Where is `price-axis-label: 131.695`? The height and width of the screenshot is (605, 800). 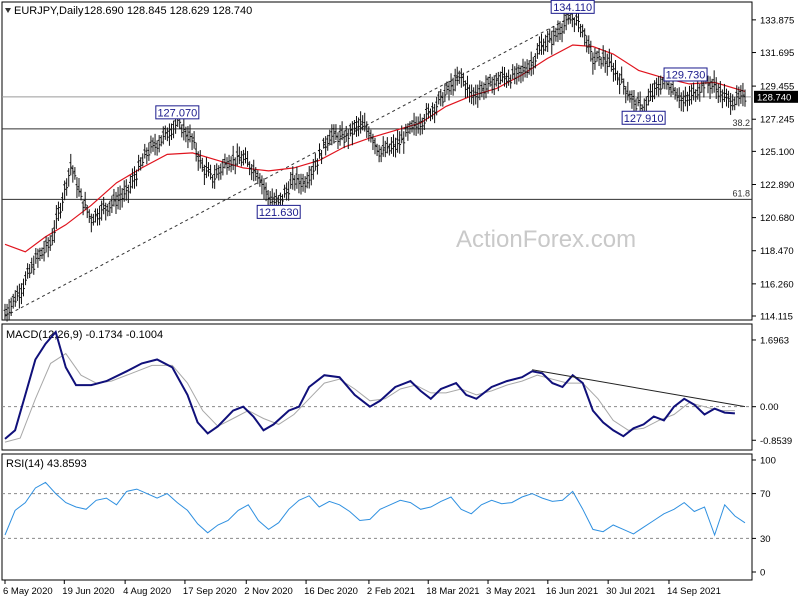
price-axis-label: 131.695 is located at coordinates (777, 53).